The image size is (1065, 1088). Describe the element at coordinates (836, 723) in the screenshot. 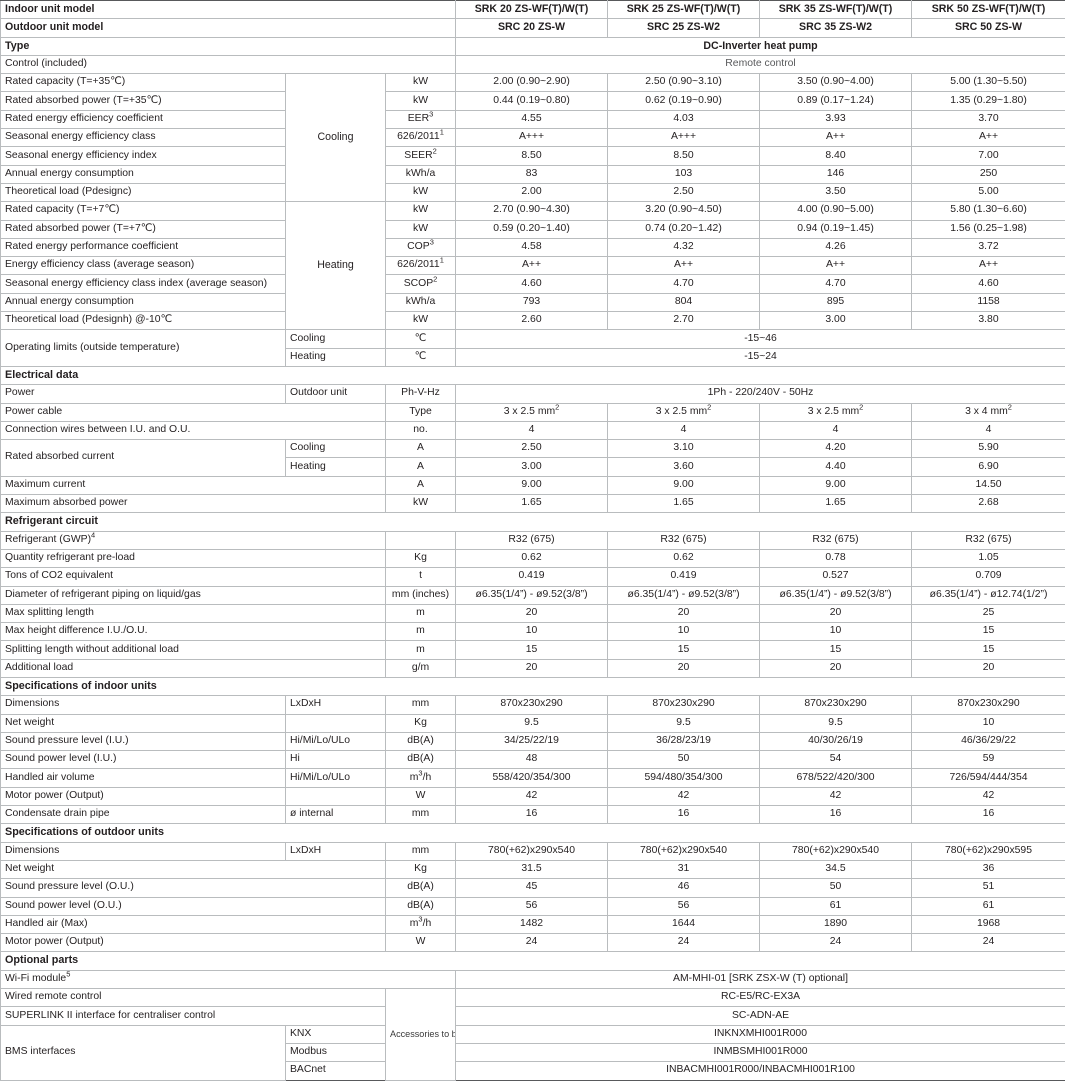

I see `cell-value: 9.5` at that location.